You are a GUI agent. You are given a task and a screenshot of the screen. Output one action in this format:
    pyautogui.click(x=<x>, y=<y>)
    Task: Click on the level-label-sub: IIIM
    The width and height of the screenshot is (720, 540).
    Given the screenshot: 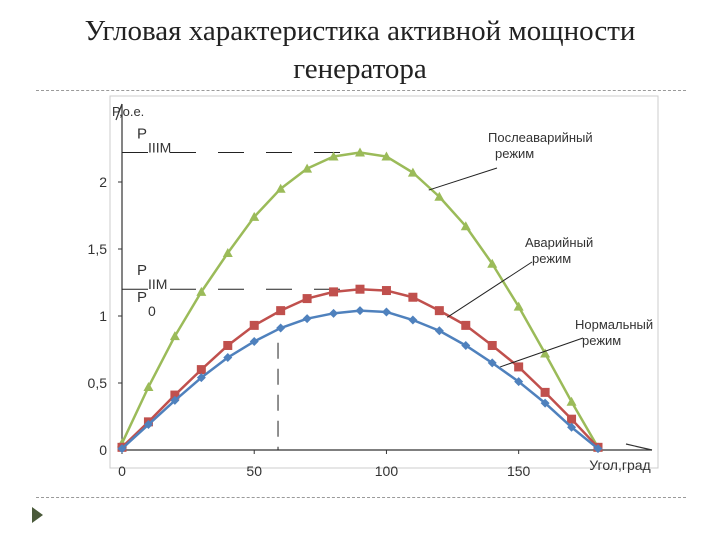 What is the action you would take?
    pyautogui.click(x=159, y=148)
    